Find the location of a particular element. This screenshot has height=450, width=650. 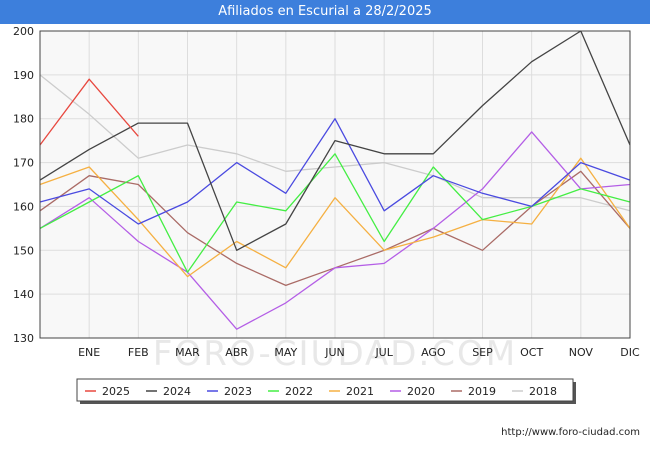

x-tick-label: SEP is located at coordinates (482, 352).